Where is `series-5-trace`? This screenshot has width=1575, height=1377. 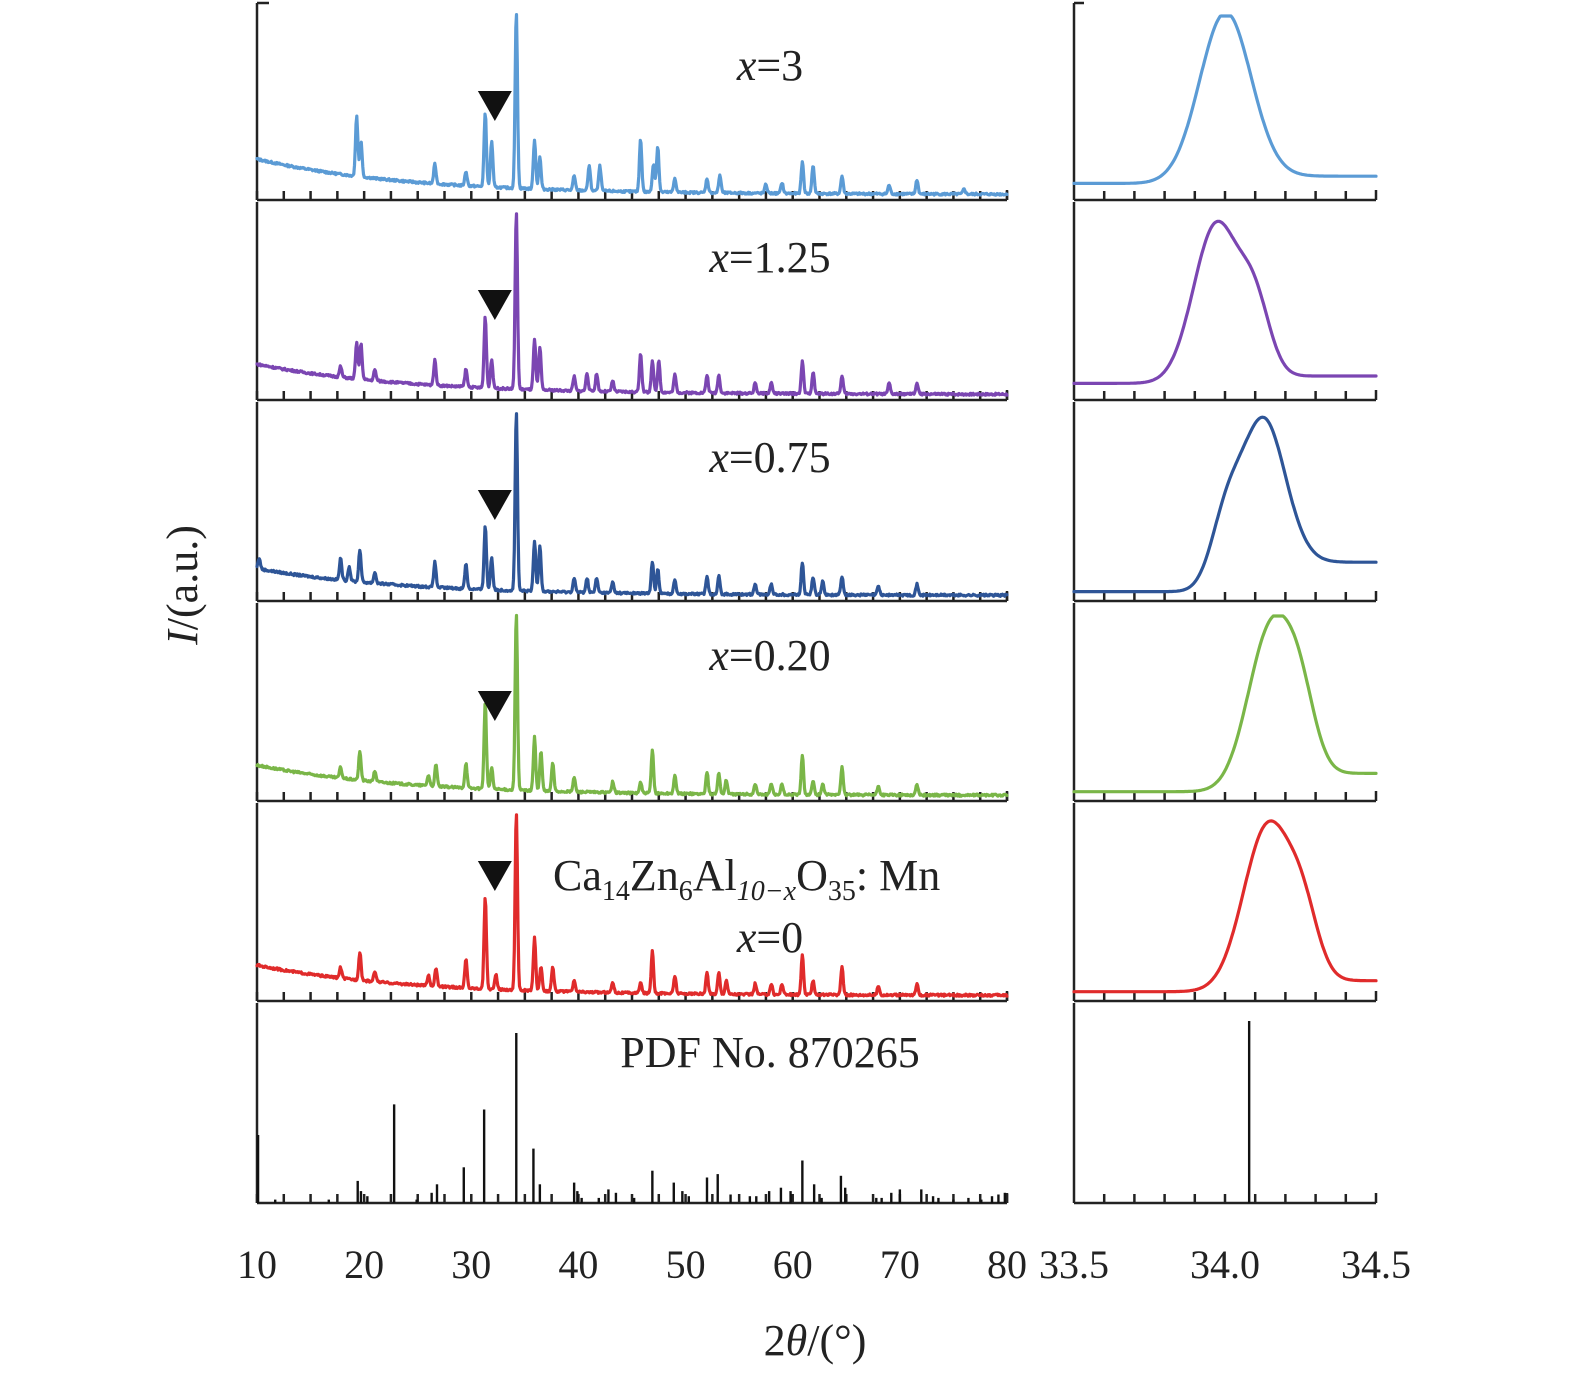 series-5-trace is located at coordinates (632, 905).